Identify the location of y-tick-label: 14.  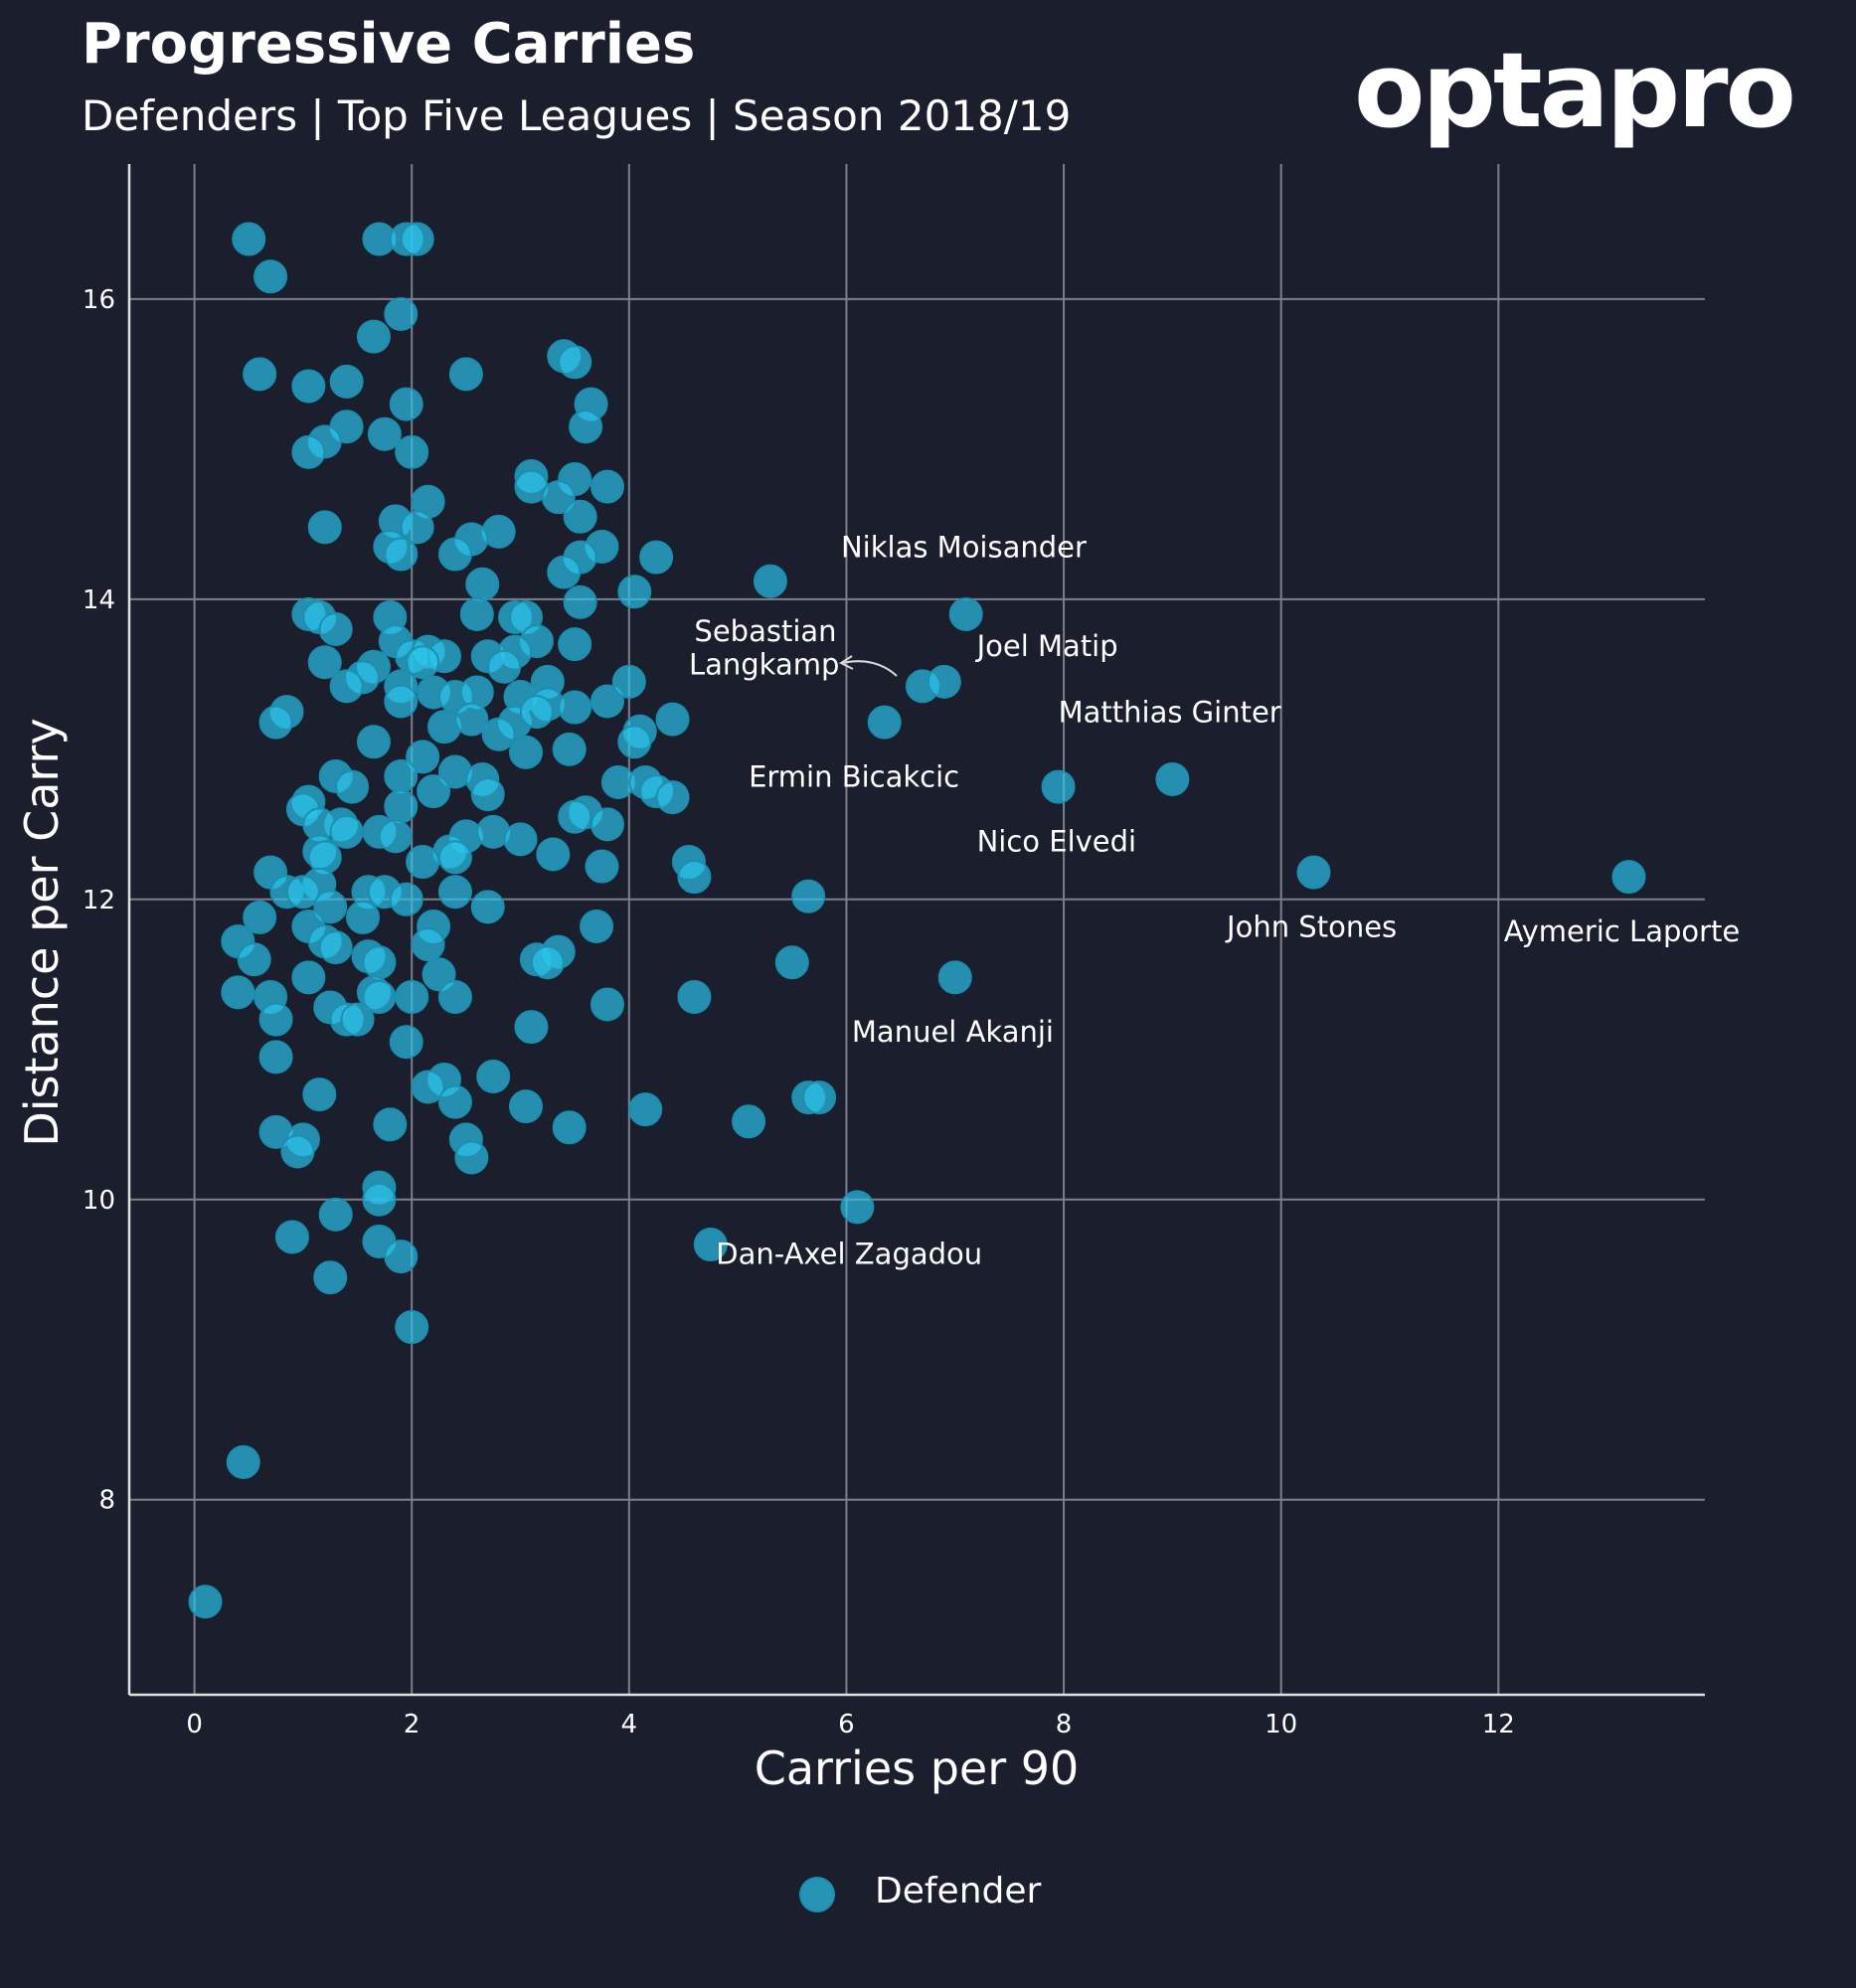
(99, 600).